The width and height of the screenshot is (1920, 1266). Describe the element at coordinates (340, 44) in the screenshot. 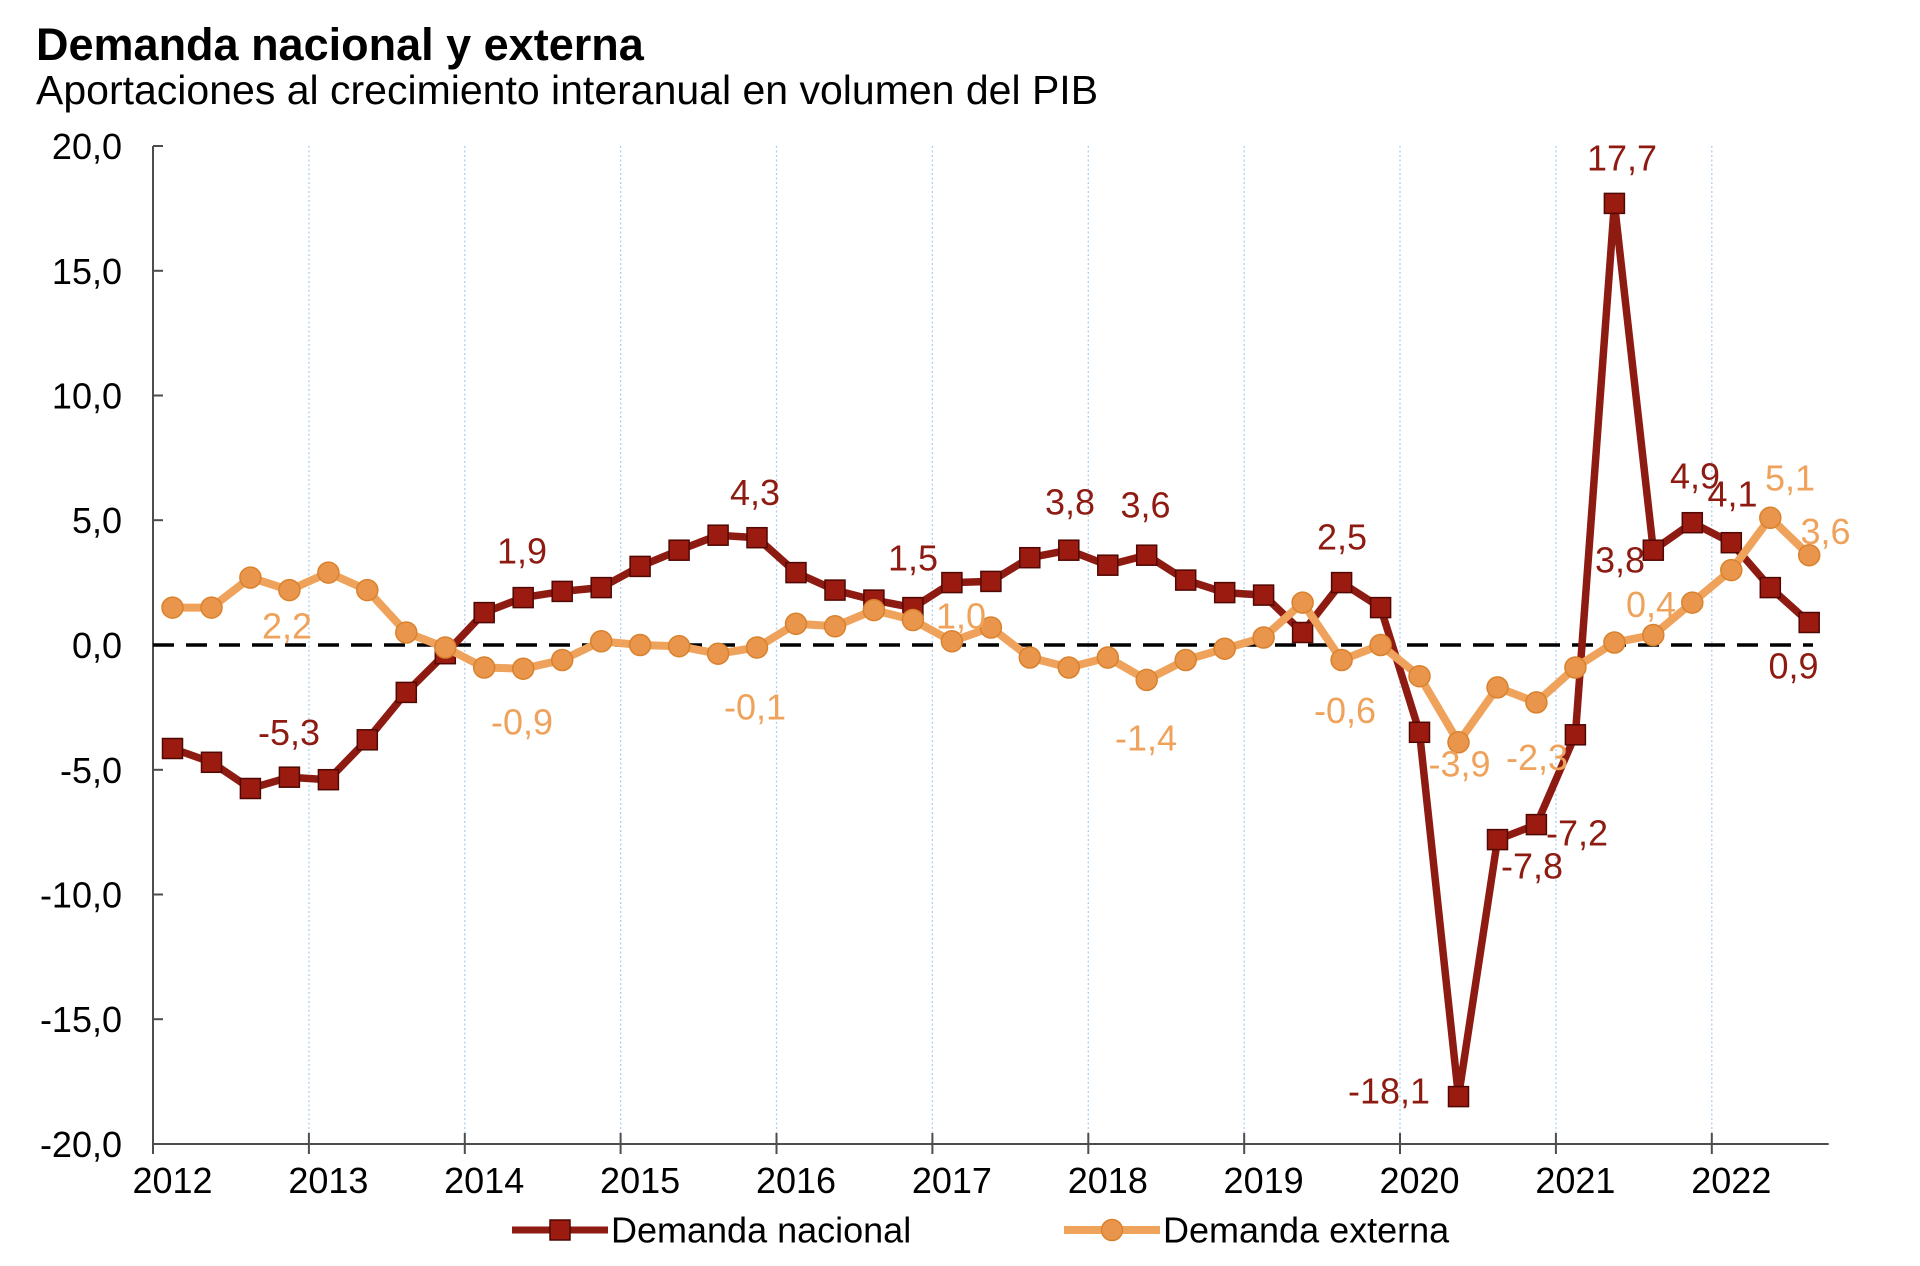

I see `svg-text: Demanda nacional y externa` at that location.